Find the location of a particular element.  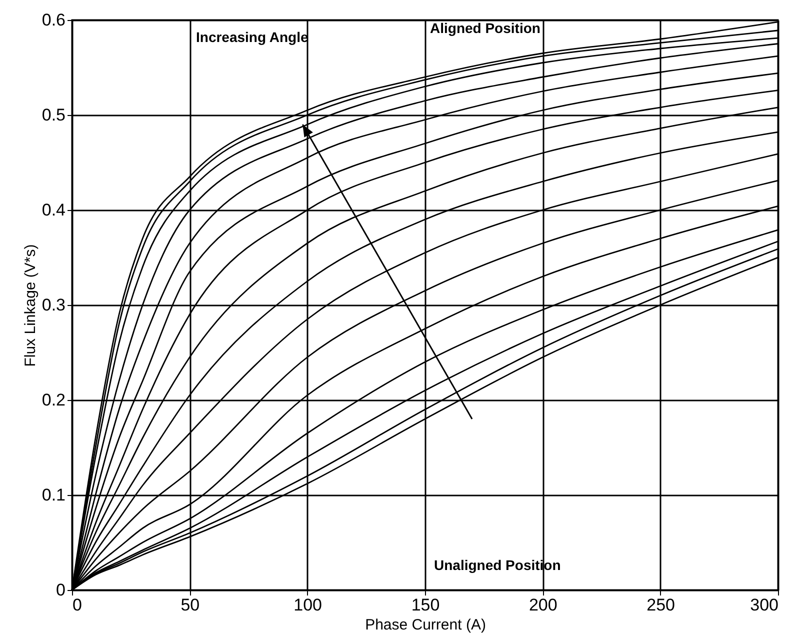

annotation: Increasing Angle is located at coordinates (252, 37).